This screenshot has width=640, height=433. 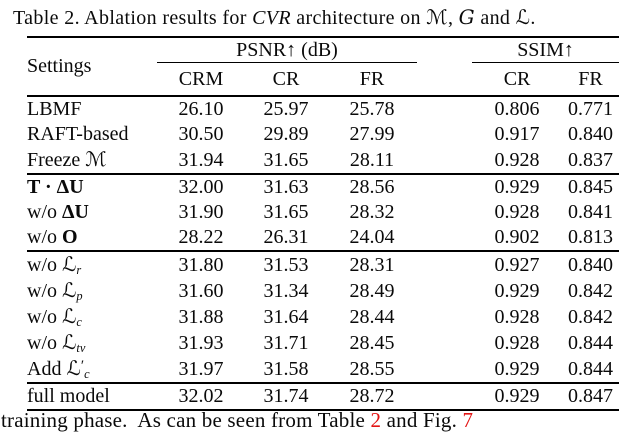 What do you see at coordinates (78, 134) in the screenshot?
I see `row-label: RAFT-based` at bounding box center [78, 134].